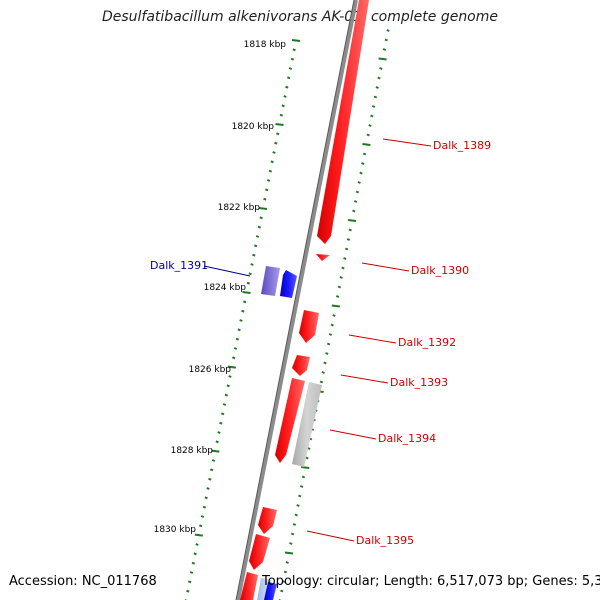 This screenshot has width=600, height=600. I want to click on accession-text: Accession: NC_011768, so click(83, 581).